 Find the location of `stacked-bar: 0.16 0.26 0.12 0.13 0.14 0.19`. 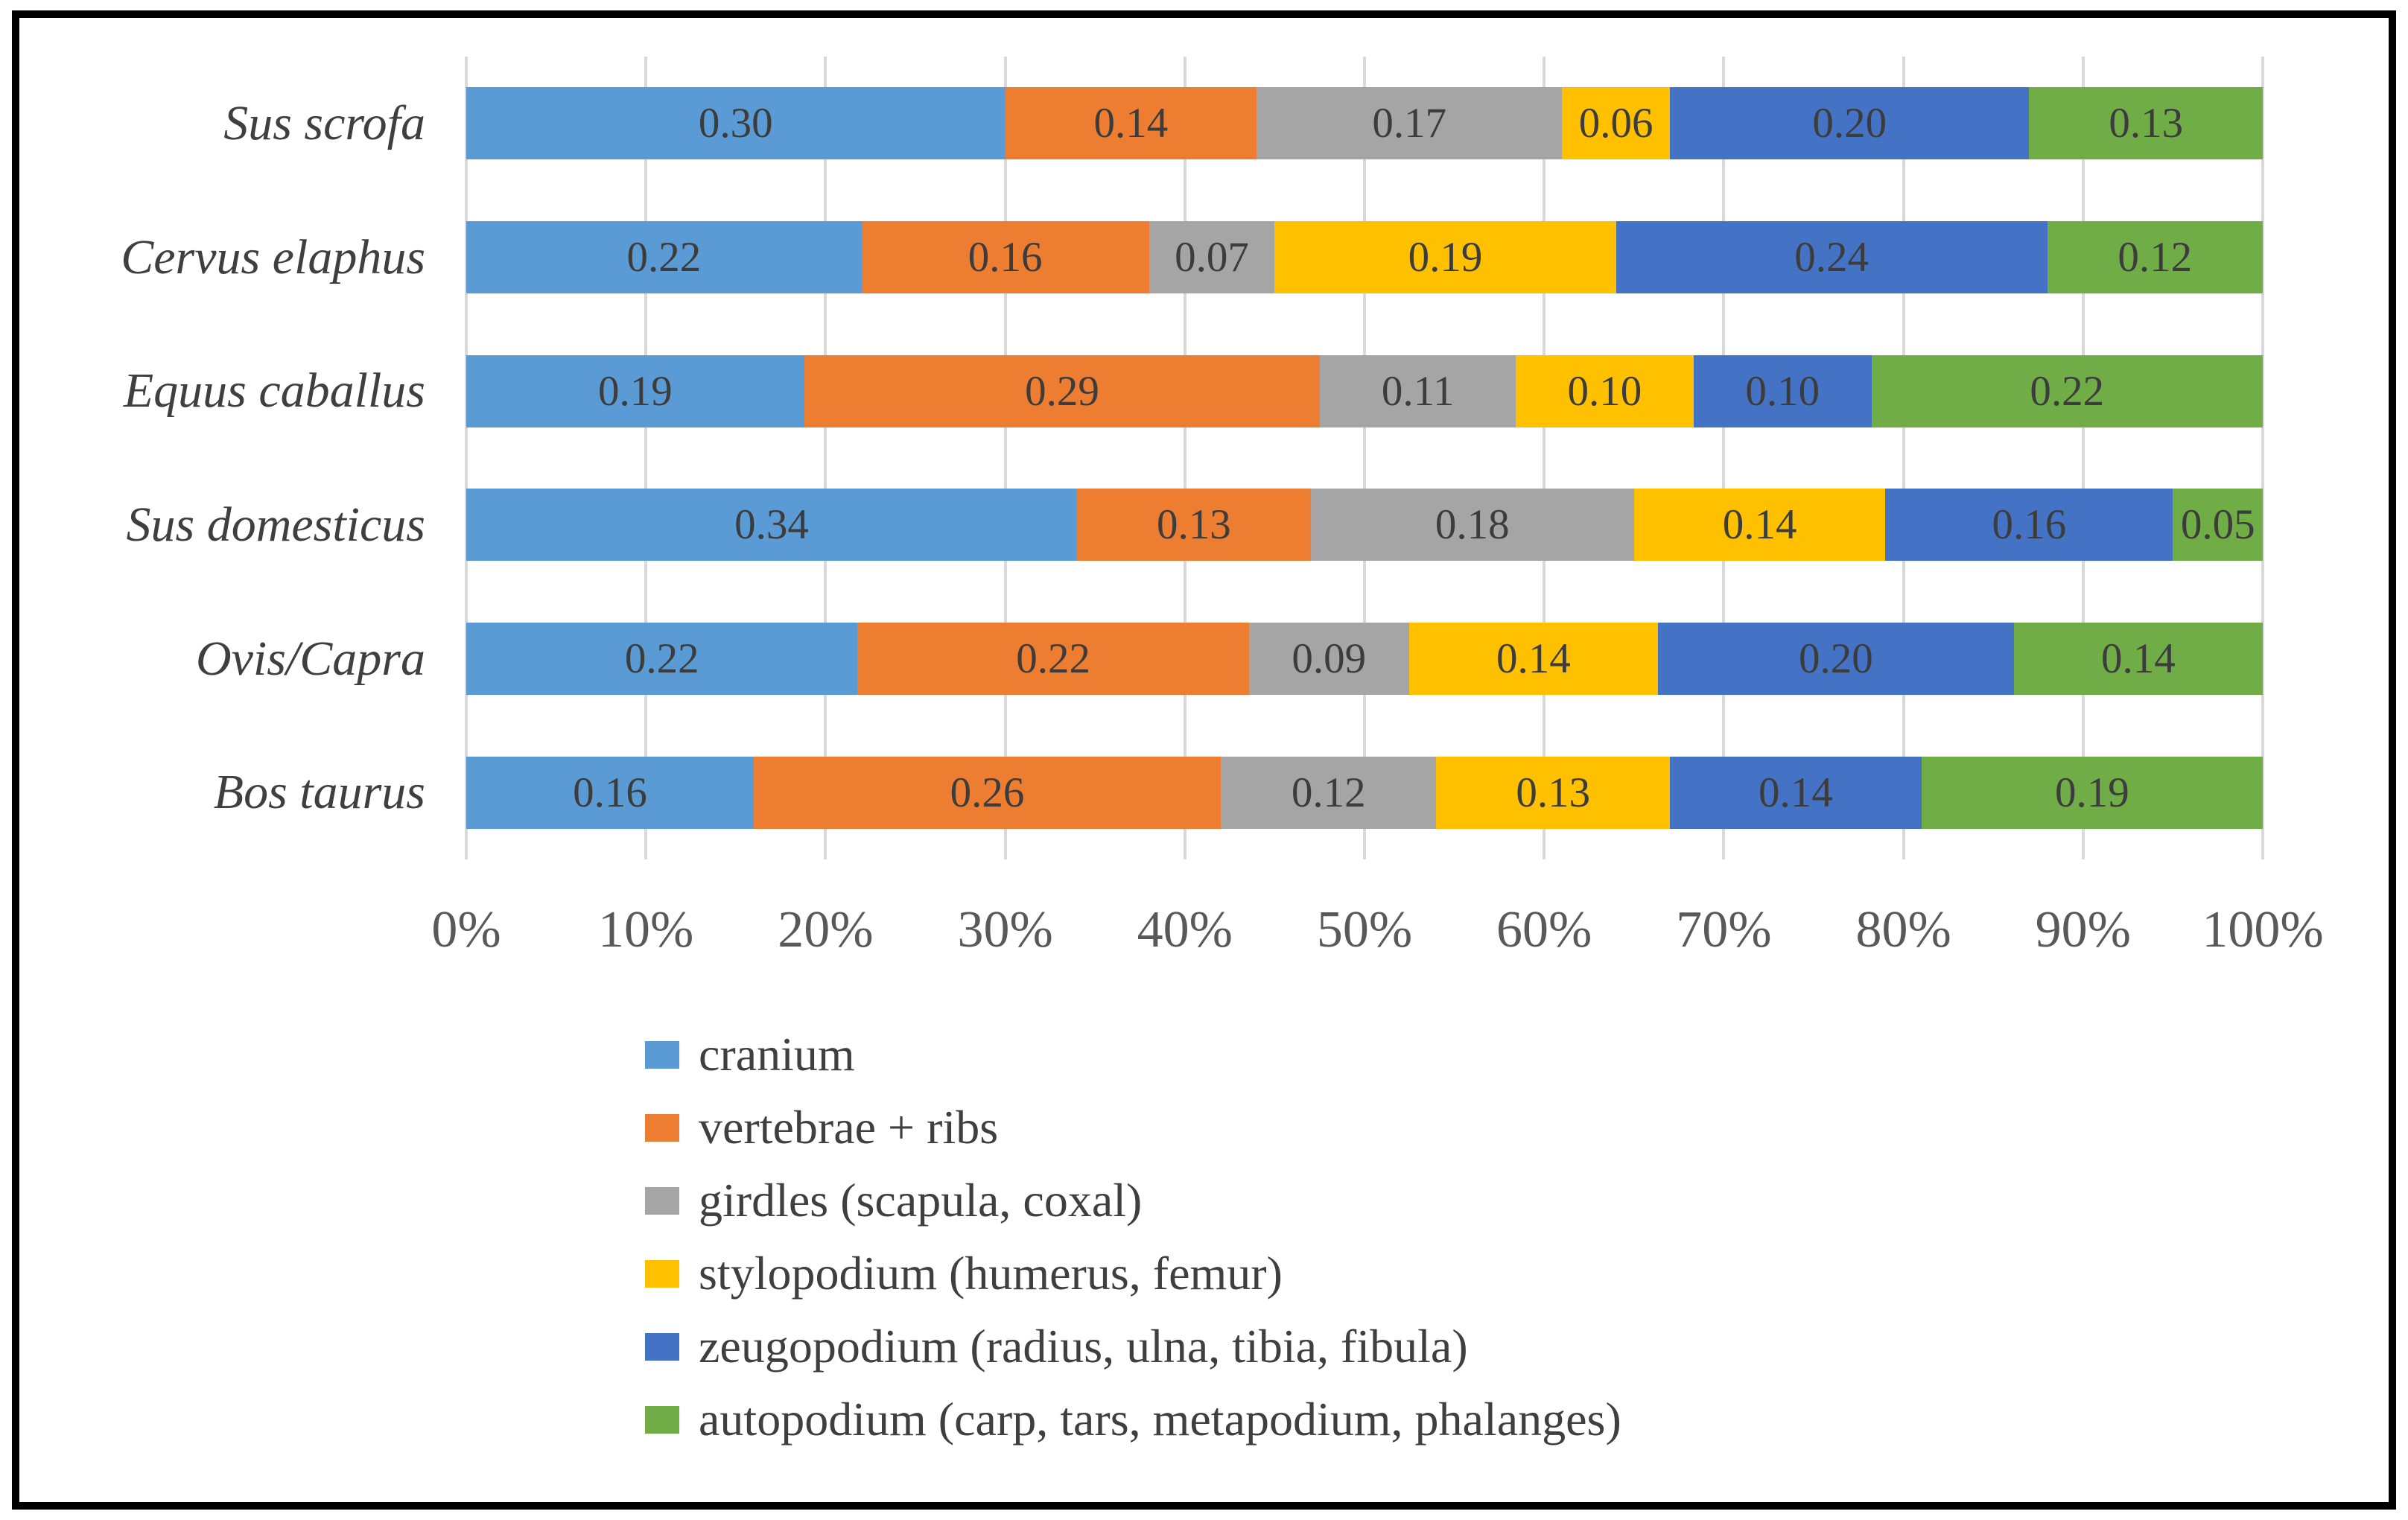

stacked-bar: 0.16 0.26 0.12 0.13 0.14 0.19 is located at coordinates (1364, 792).